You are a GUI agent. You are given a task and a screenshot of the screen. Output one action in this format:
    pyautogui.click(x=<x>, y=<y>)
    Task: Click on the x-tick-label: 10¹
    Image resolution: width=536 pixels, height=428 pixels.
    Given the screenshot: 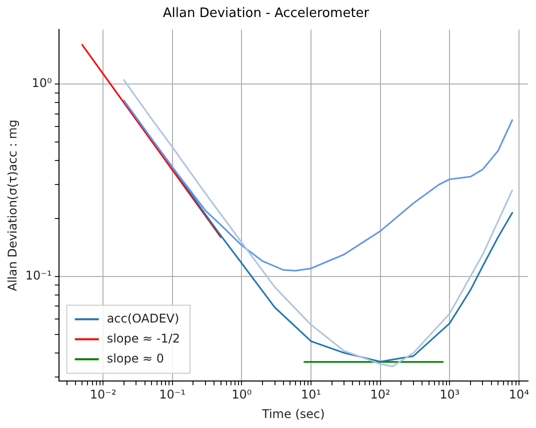 What is the action you would take?
    pyautogui.click(x=311, y=395)
    